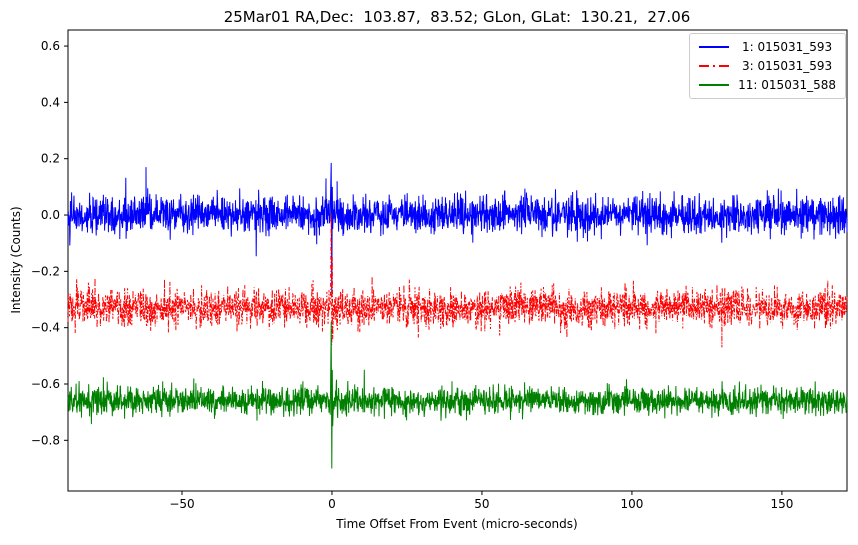 The image size is (858, 545). Describe the element at coordinates (50, 159) in the screenshot. I see `y-tick-label: 0.2` at that location.